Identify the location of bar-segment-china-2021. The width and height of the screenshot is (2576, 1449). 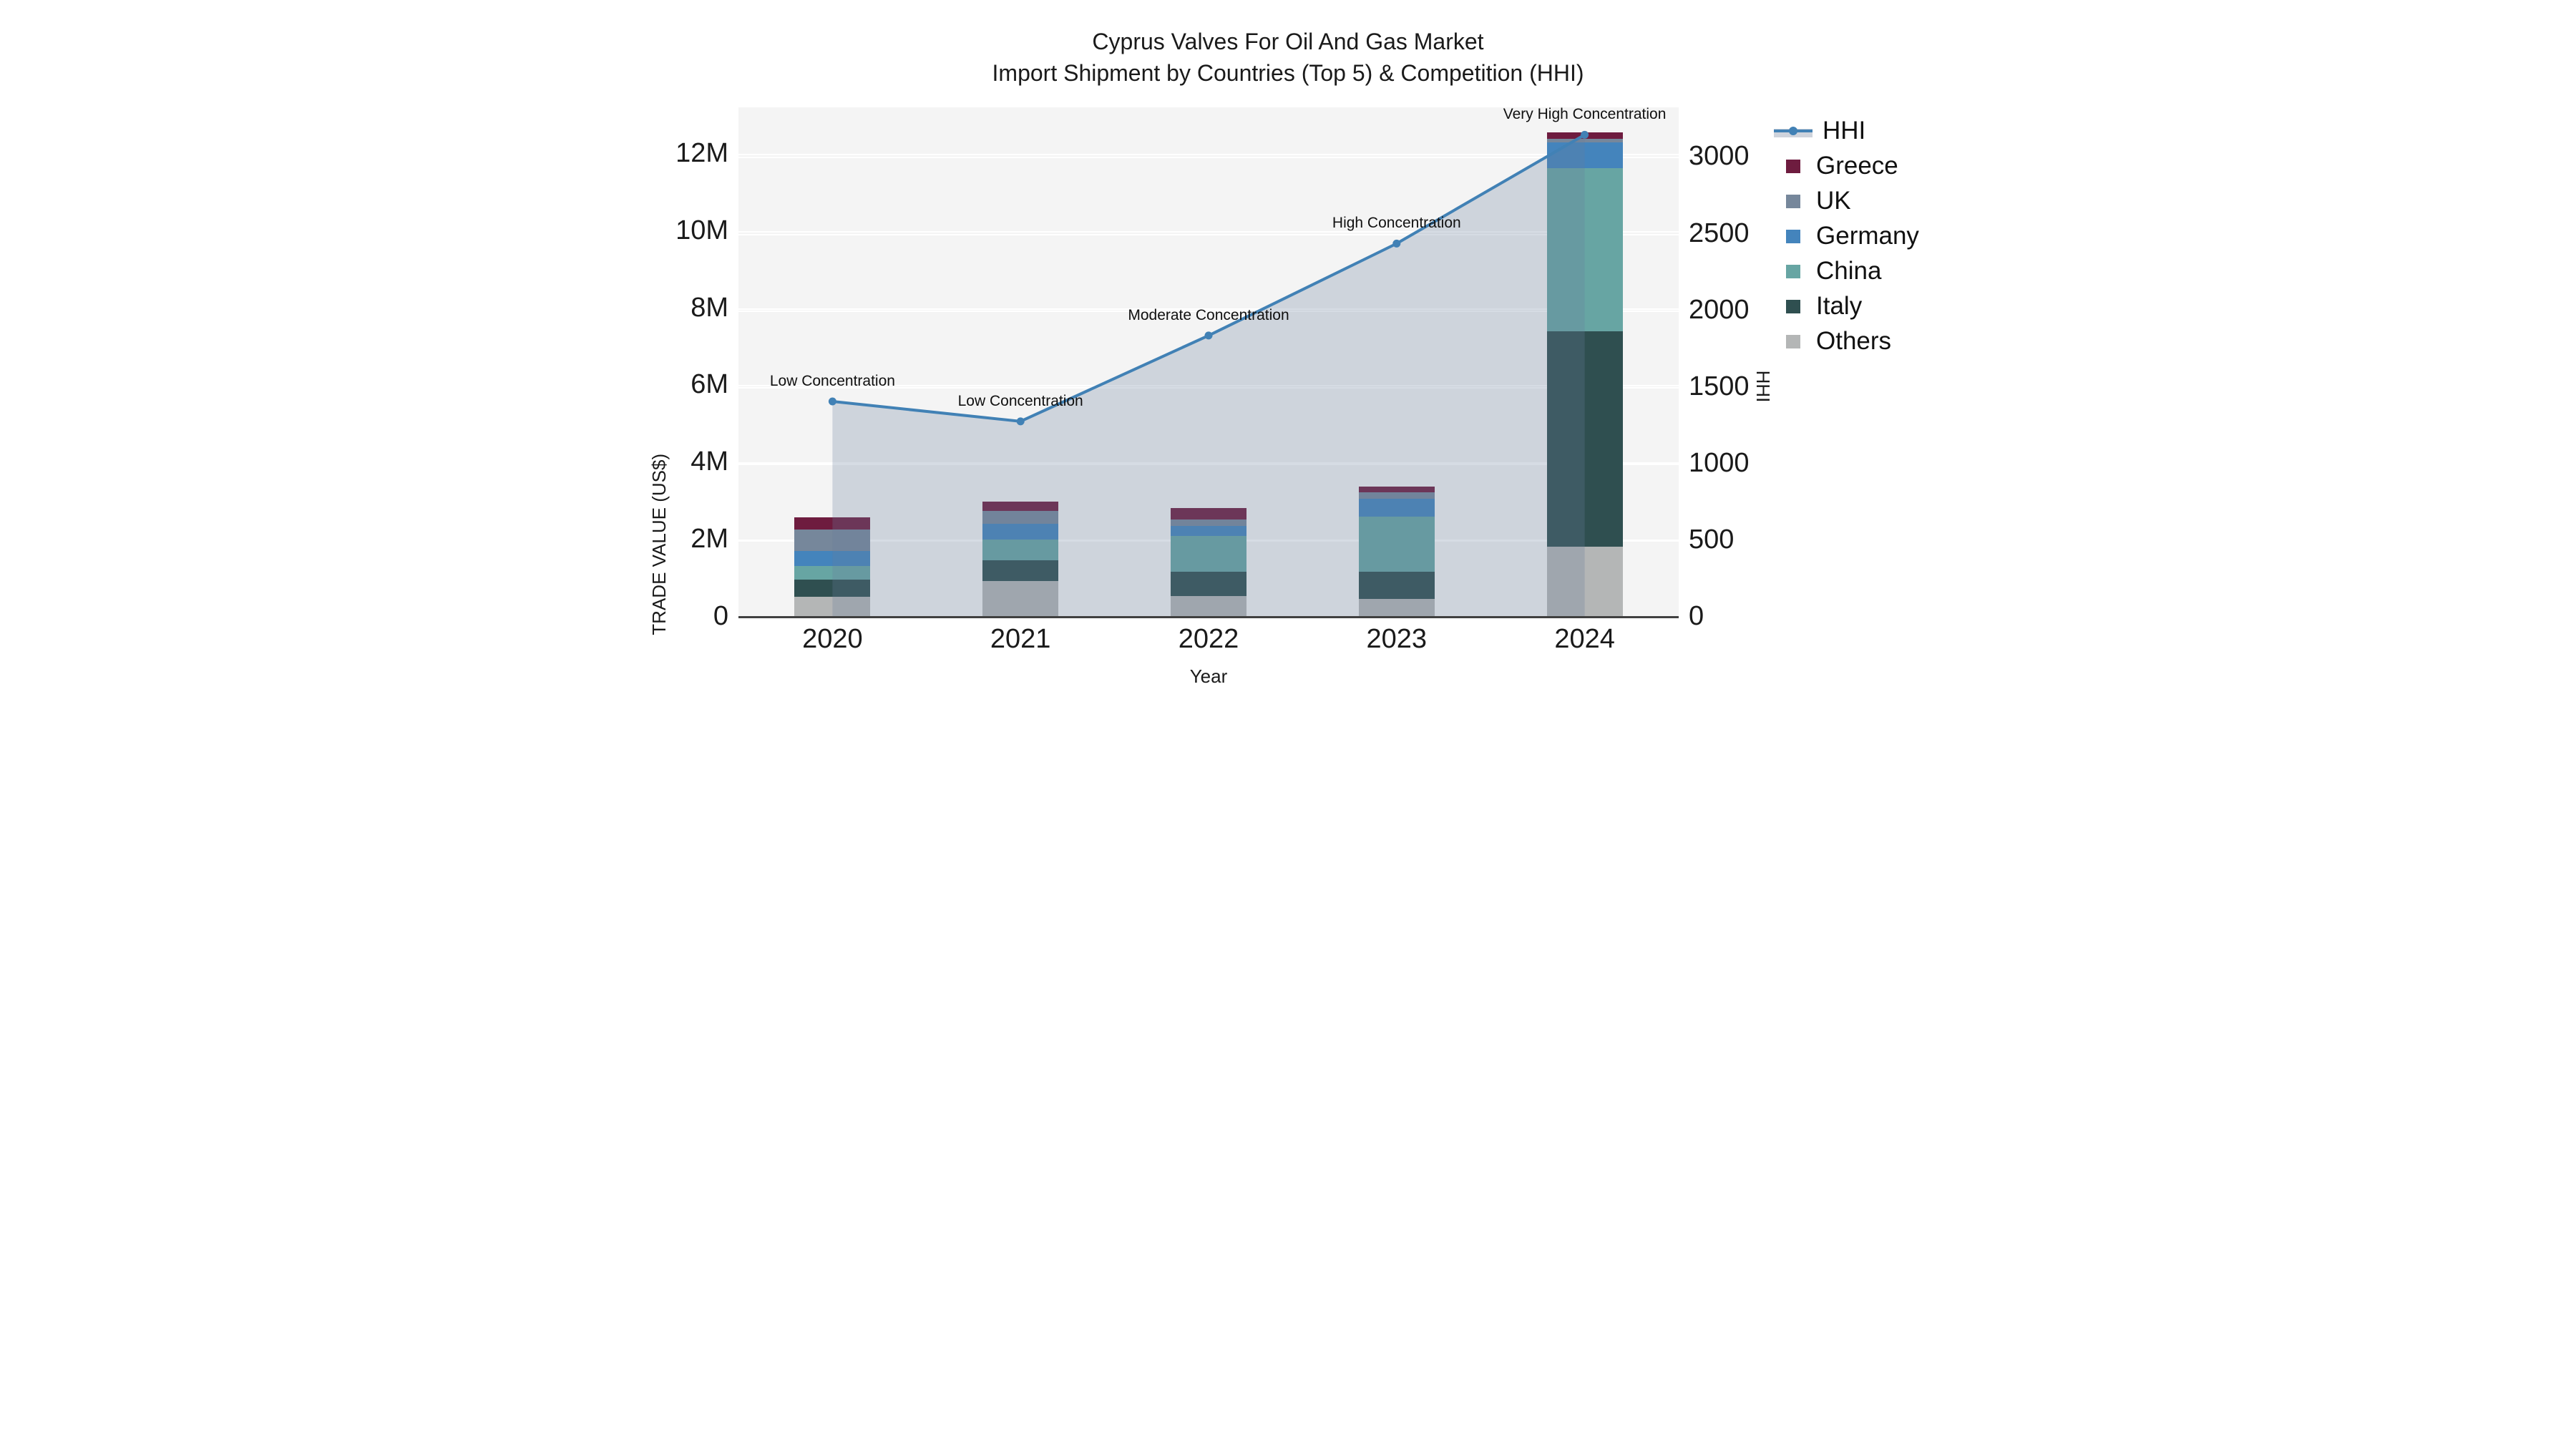
(1020, 549).